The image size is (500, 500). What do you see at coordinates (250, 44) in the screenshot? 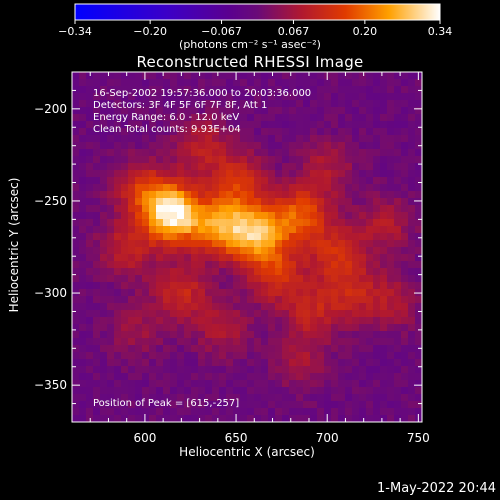
I see `colorbar-units: (photons cm⁻² s⁻¹ asec⁻²)` at bounding box center [250, 44].